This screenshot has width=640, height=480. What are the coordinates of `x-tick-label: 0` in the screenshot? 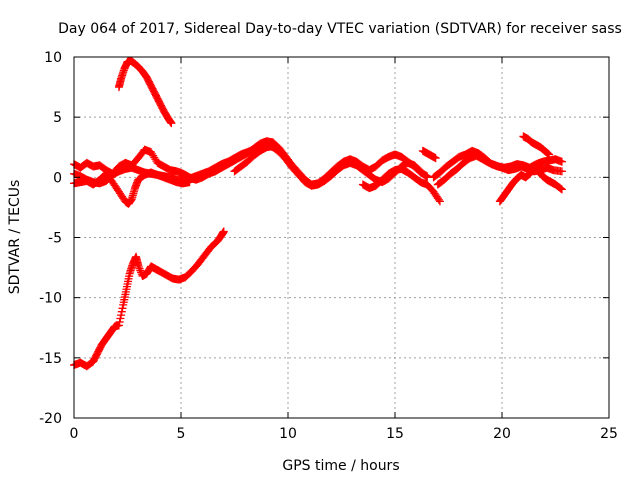 It's located at (74, 434).